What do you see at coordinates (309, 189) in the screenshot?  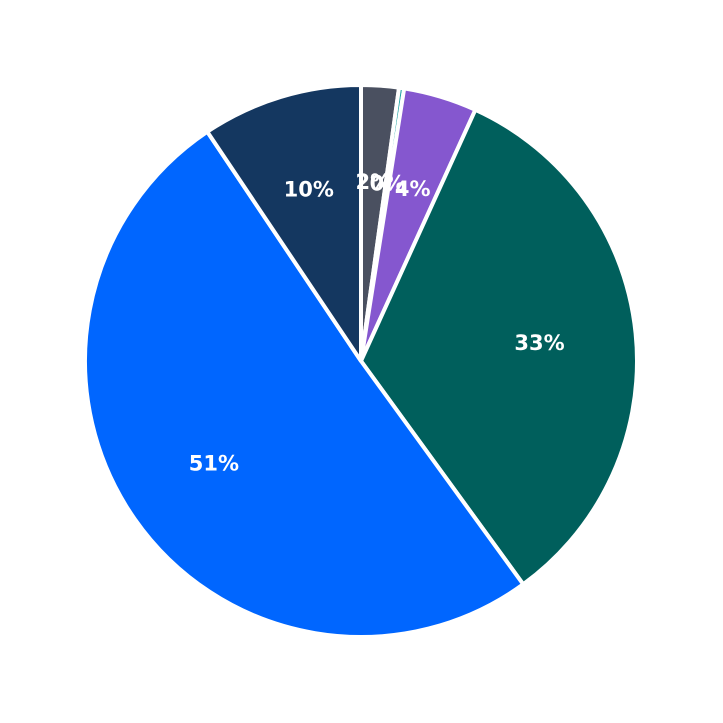 I see `pie-slice-label-5: 10%` at bounding box center [309, 189].